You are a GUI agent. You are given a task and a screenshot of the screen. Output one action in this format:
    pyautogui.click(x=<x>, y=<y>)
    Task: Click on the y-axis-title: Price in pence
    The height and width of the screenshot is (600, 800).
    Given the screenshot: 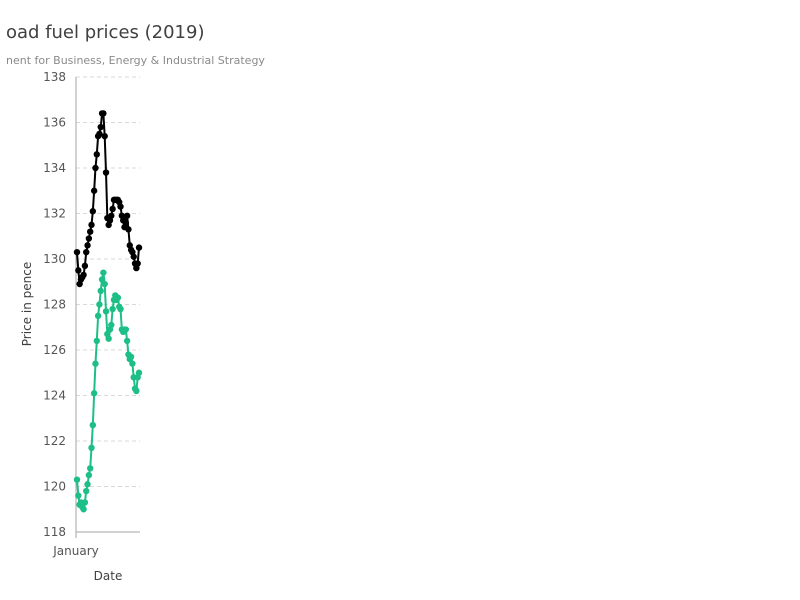 What is the action you would take?
    pyautogui.click(x=27, y=304)
    